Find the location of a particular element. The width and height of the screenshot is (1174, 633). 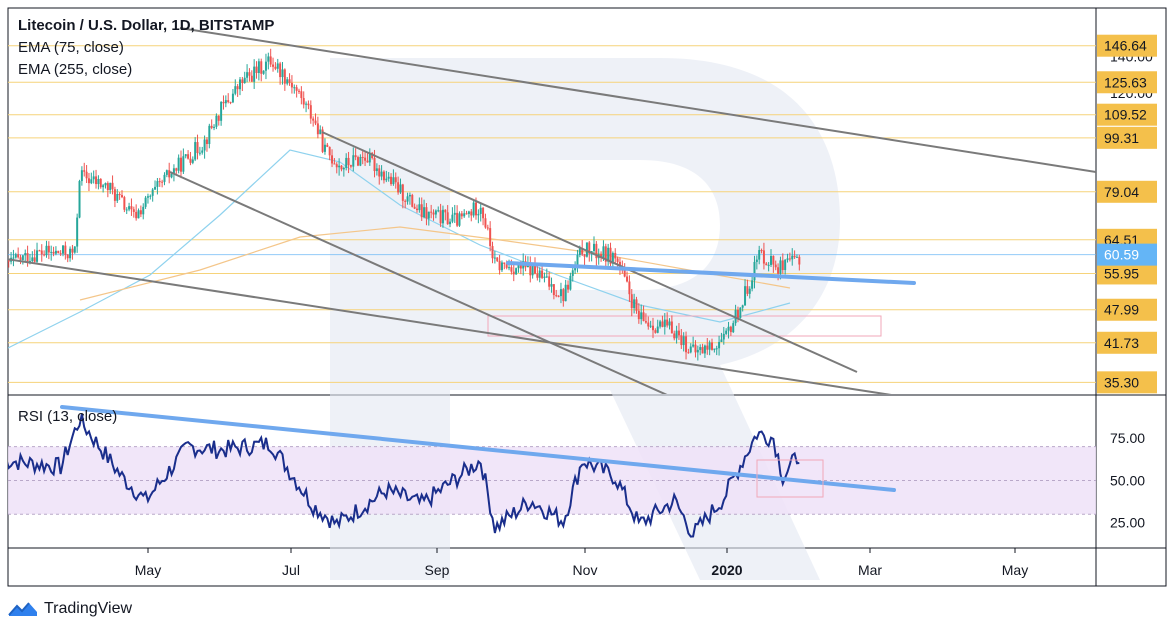

tradingview-logo: TradingView is located at coordinates (70, 609).